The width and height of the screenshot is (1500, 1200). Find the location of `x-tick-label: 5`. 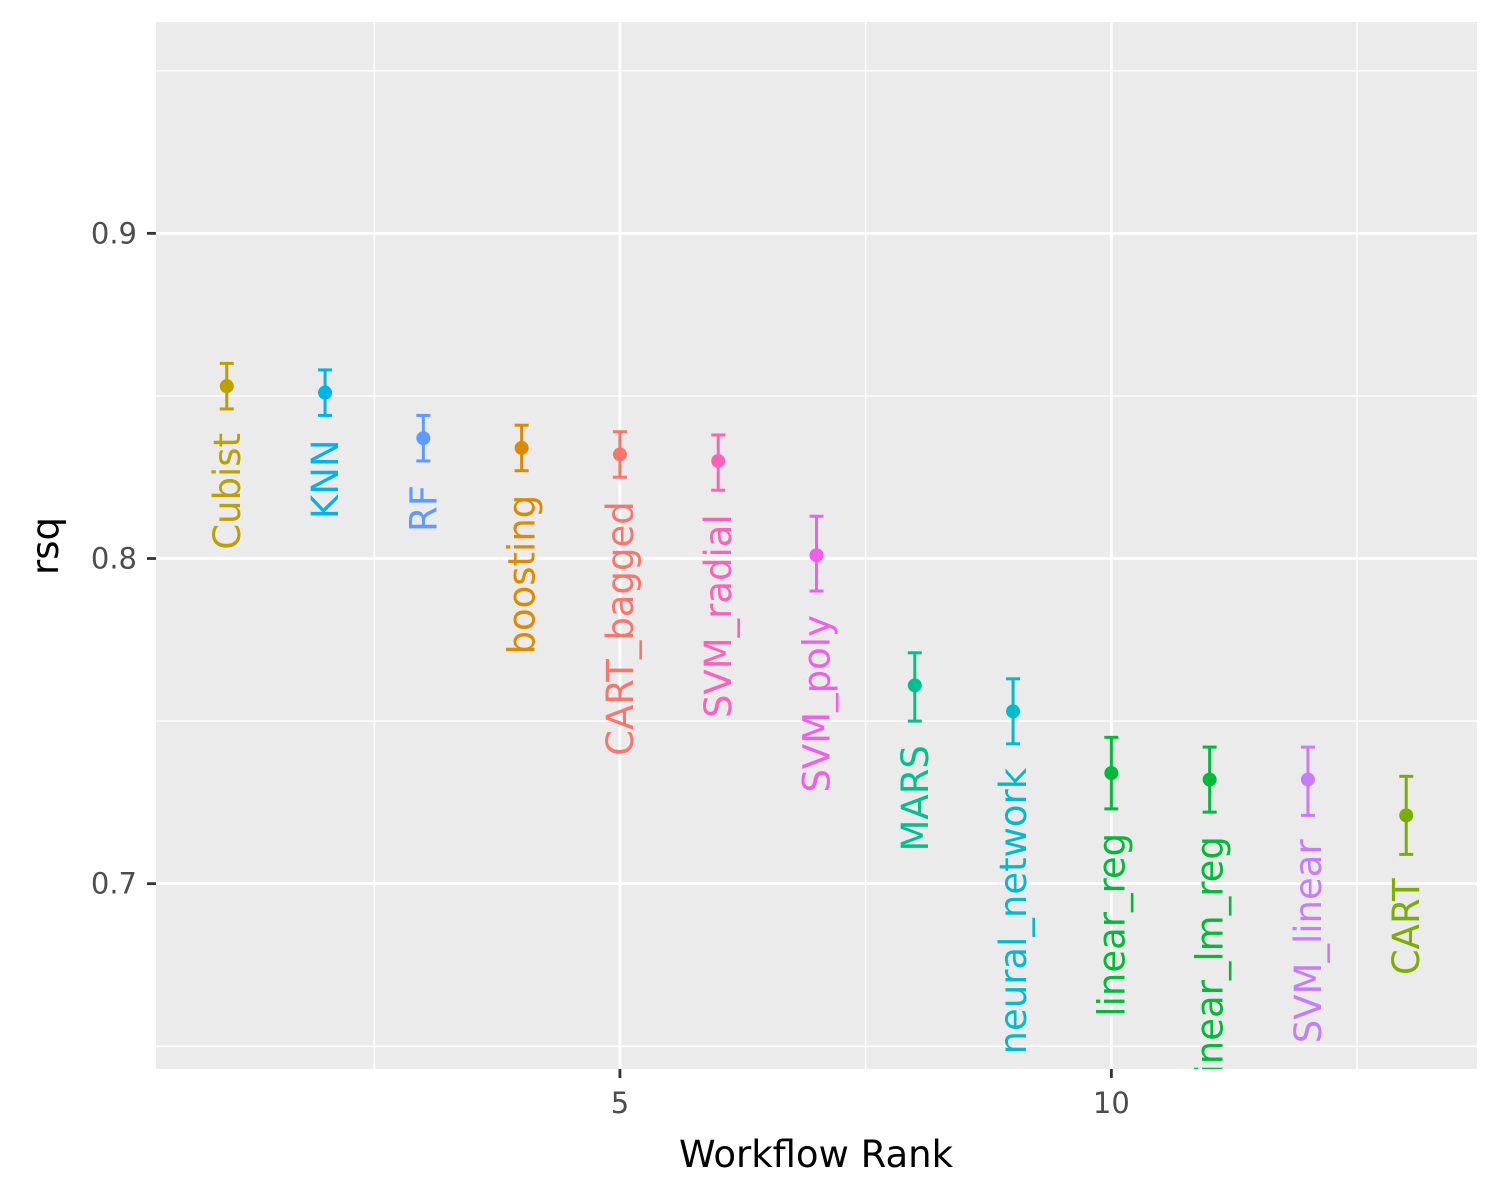

x-tick-label: 5 is located at coordinates (620, 1103).